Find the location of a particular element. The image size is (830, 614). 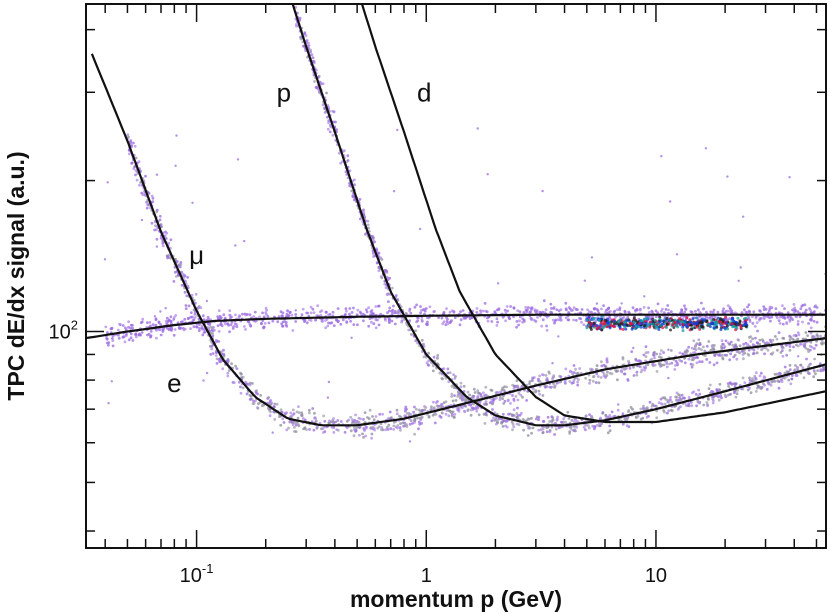

x-axis-title: momentum p (GeV) is located at coordinates (456, 599).